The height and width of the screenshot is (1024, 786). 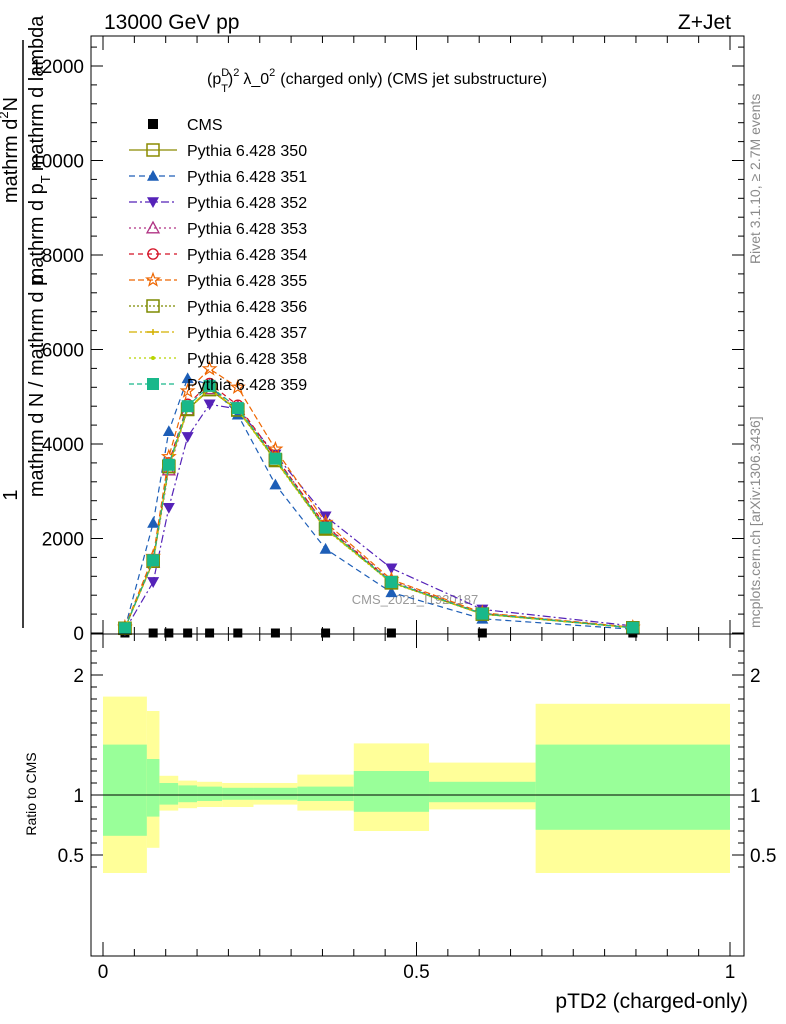 What do you see at coordinates (185, 125) in the screenshot?
I see `legend-item: CMS` at bounding box center [185, 125].